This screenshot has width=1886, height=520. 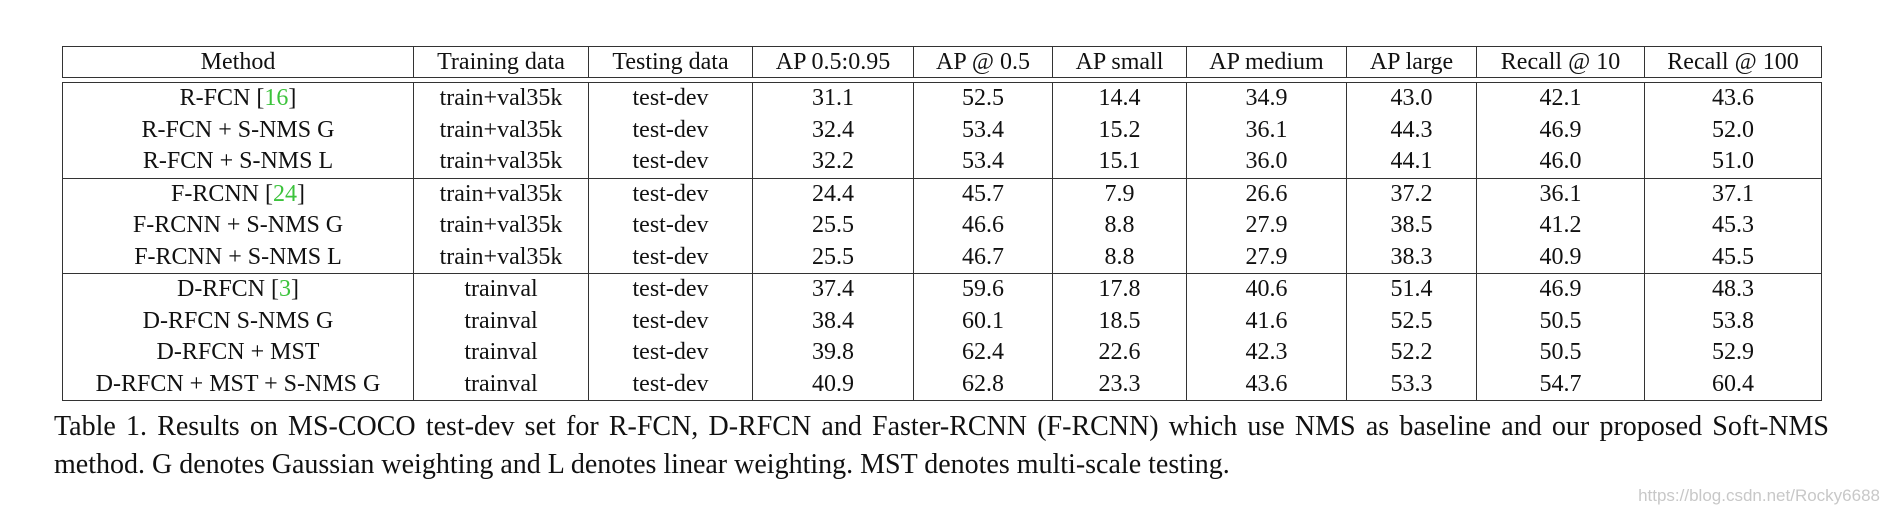 What do you see at coordinates (1266, 321) in the screenshot?
I see `metric-cell: 41.6` at bounding box center [1266, 321].